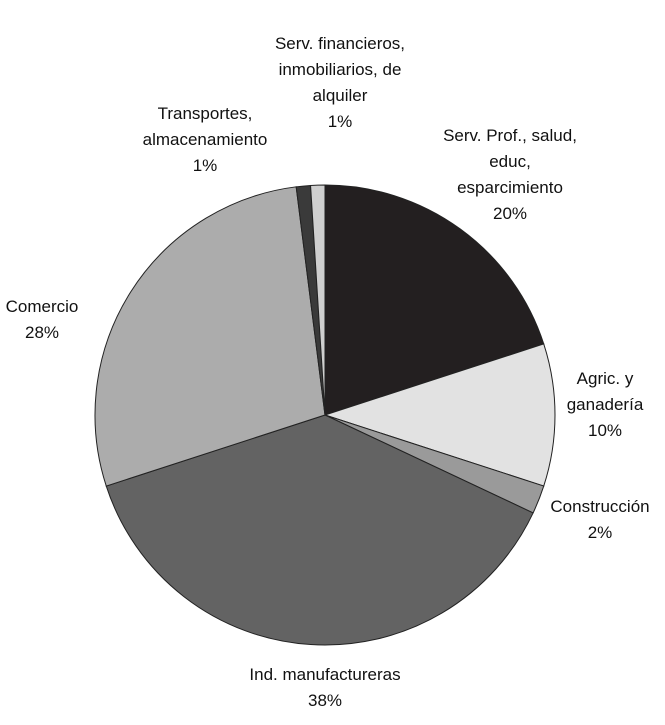 This screenshot has width=665, height=725. What do you see at coordinates (605, 430) in the screenshot?
I see `value-label: 10%` at bounding box center [605, 430].